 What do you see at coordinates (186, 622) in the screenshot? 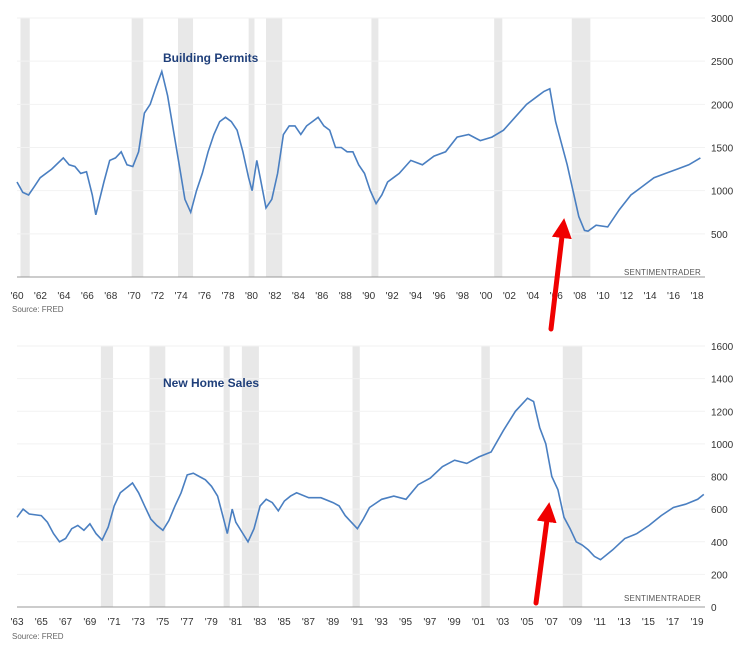
I see `x-tick-label: '77` at bounding box center [186, 622].